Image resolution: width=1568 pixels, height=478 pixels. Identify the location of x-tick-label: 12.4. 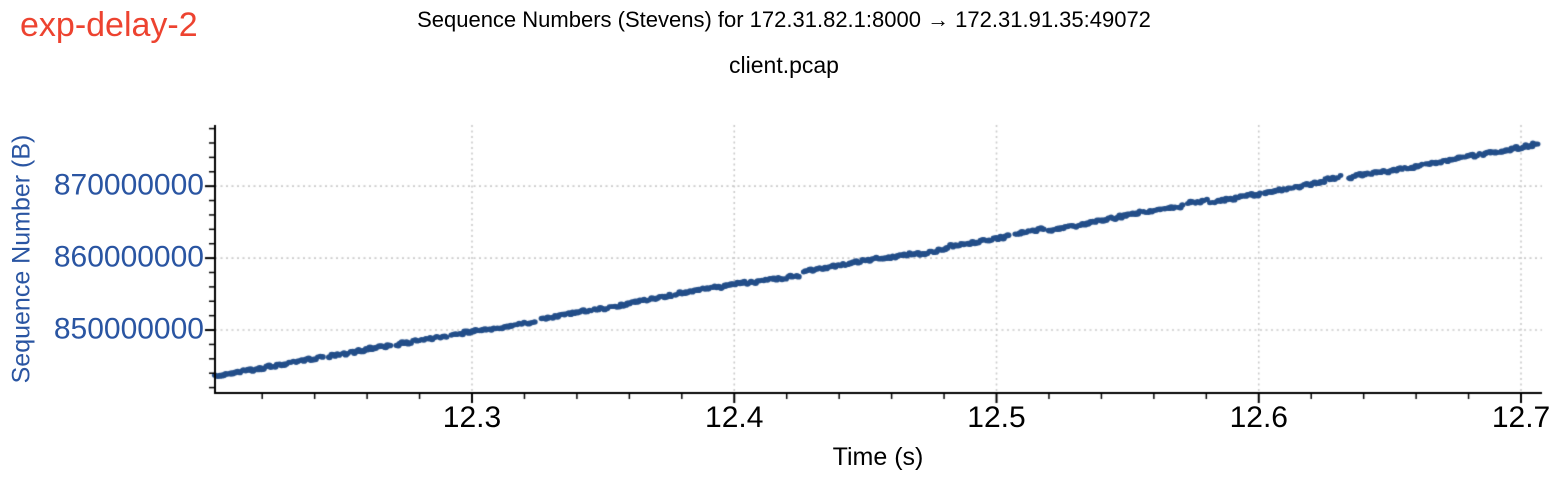
(734, 417).